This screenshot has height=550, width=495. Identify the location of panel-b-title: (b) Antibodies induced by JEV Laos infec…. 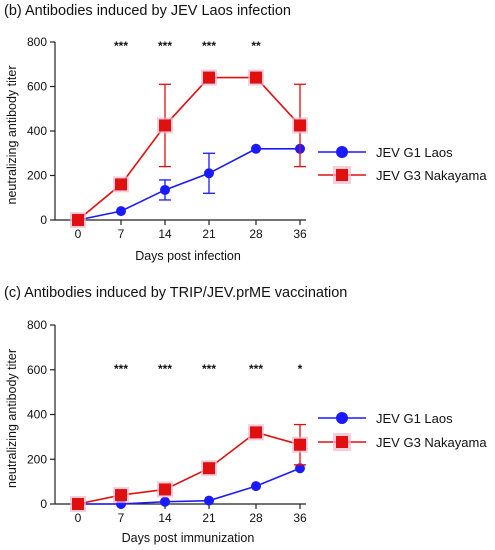
(147, 11).